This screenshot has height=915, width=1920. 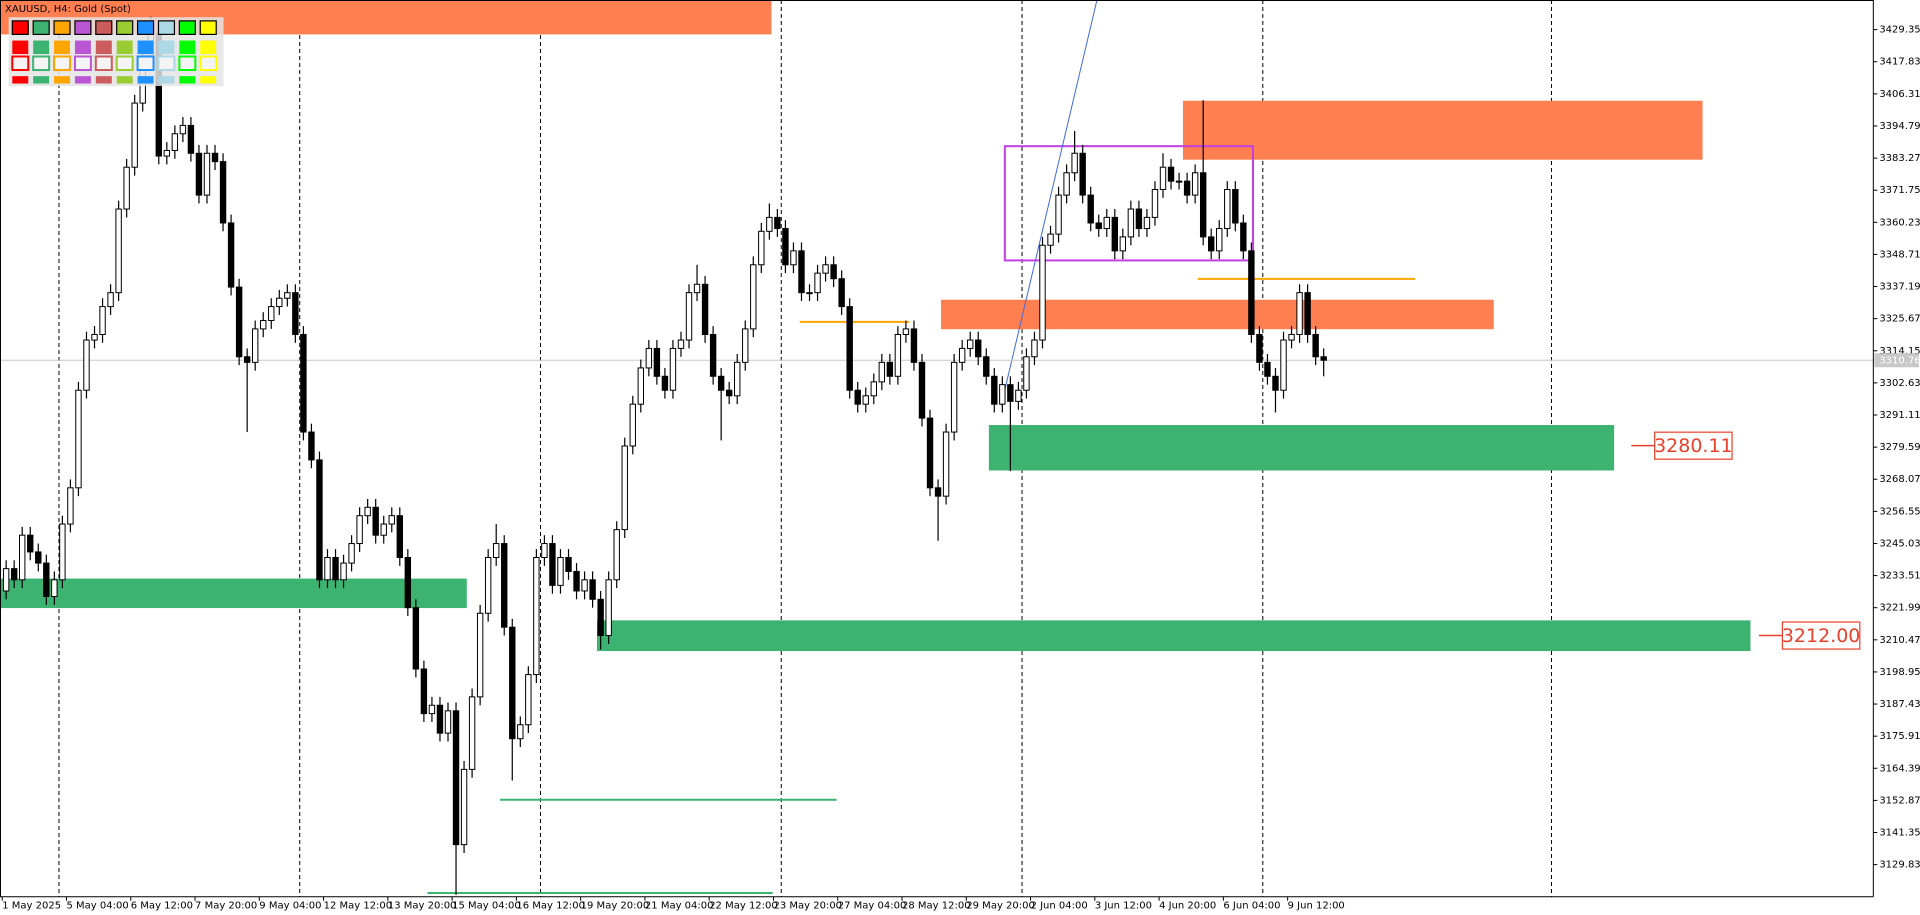 What do you see at coordinates (422, 906) in the screenshot?
I see `x-tick-label: 13 May 20:00` at bounding box center [422, 906].